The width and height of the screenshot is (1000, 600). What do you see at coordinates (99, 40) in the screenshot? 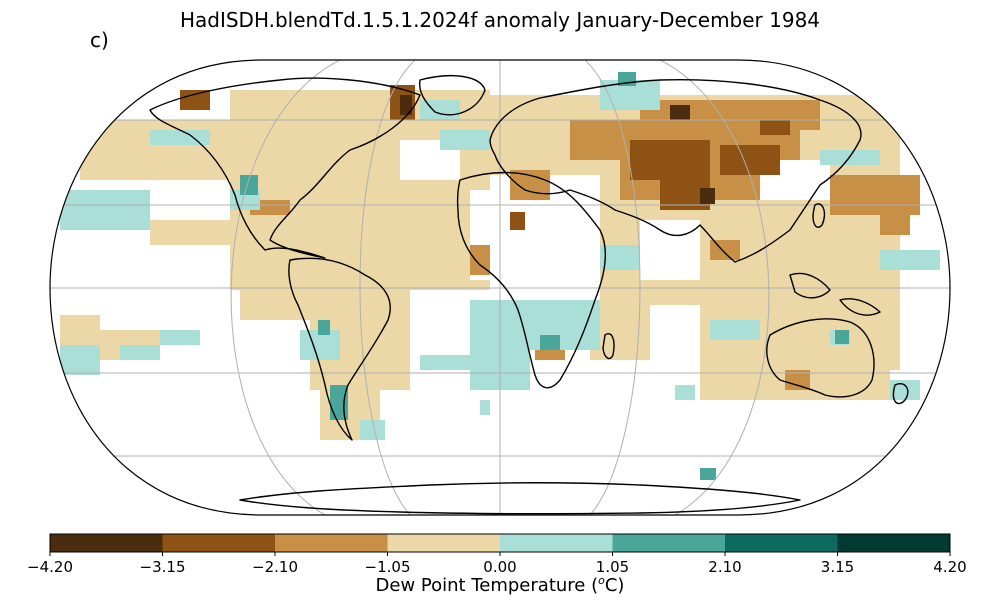
I see `panel-label: c)` at bounding box center [99, 40].